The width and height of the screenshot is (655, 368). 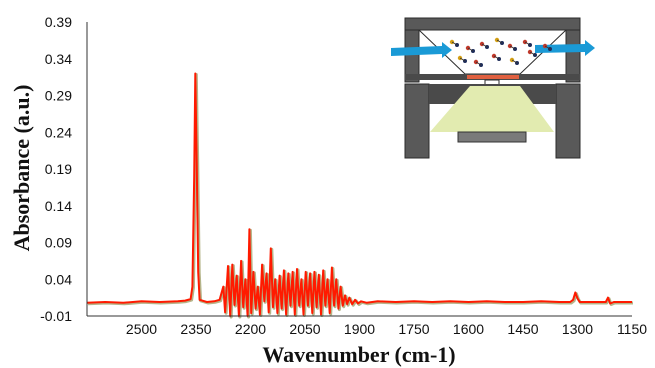 I want to click on y-tick-label: 0.04, so click(x=58, y=279).